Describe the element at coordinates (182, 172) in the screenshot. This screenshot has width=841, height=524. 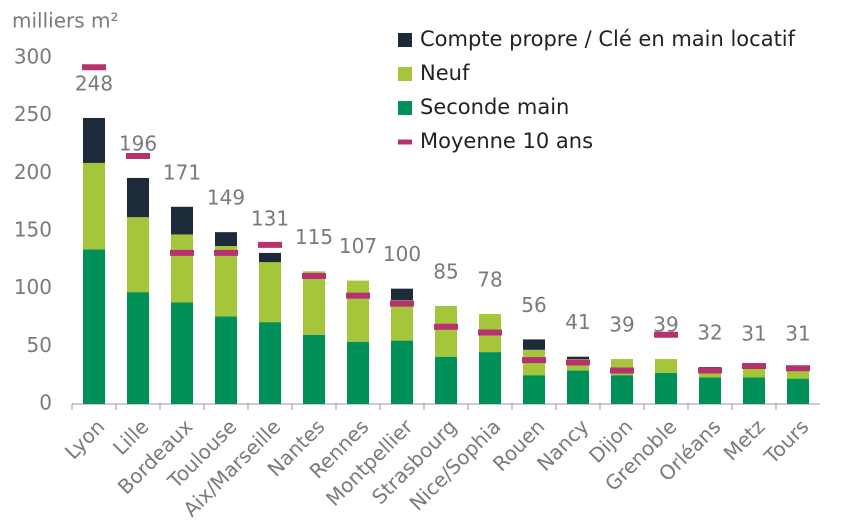
I see `total-label: 171` at that location.